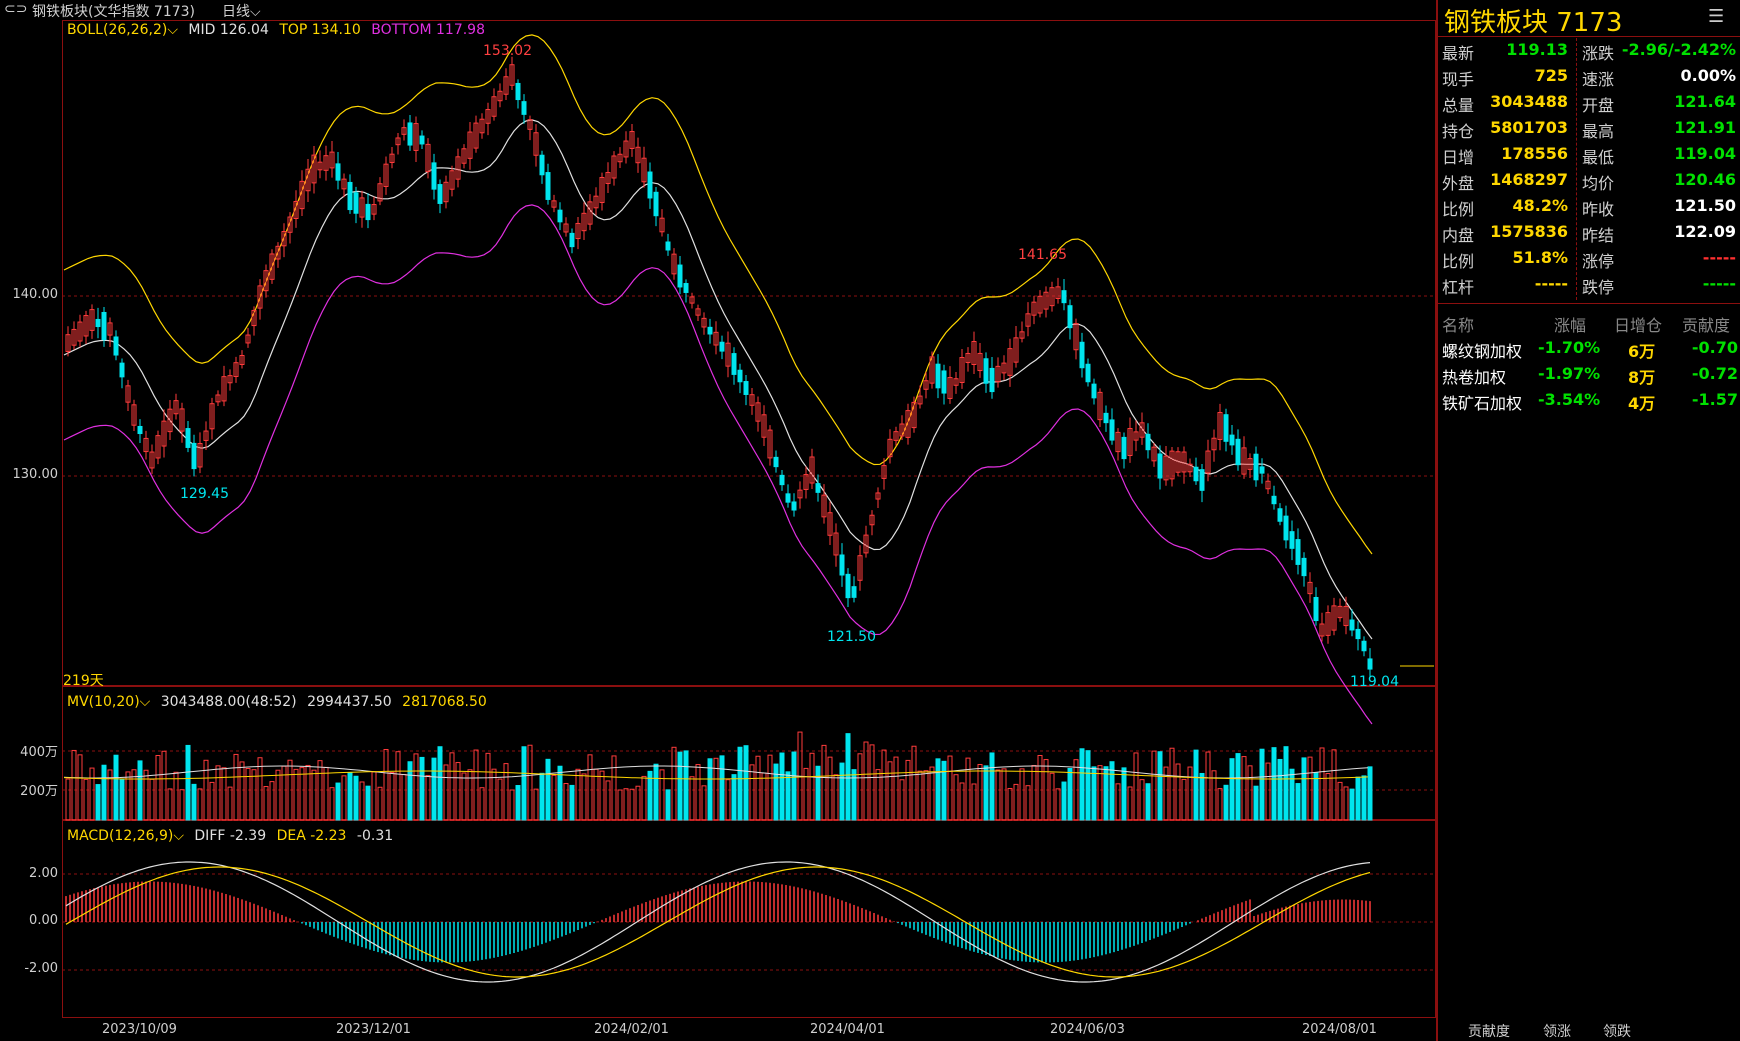 The height and width of the screenshot is (1041, 1740). Describe the element at coordinates (716, 775) in the screenshot. I see `volume-ma20-line` at that location.